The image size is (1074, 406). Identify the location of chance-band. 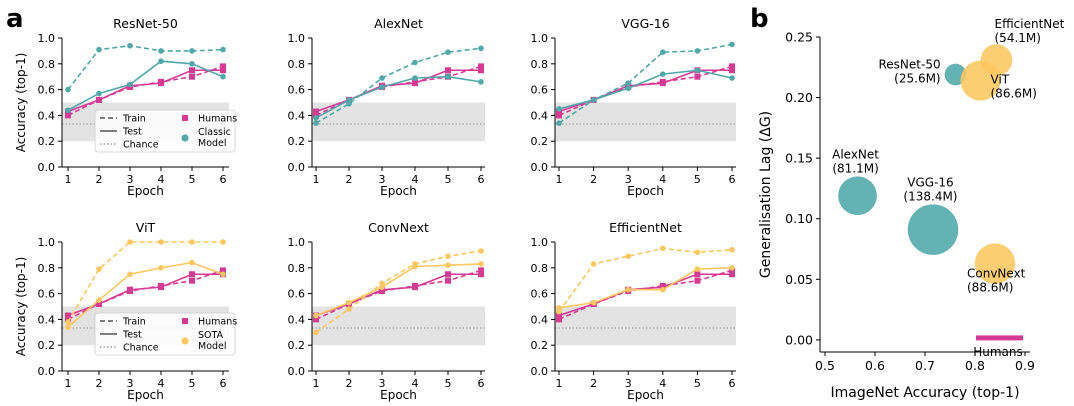
(645, 326).